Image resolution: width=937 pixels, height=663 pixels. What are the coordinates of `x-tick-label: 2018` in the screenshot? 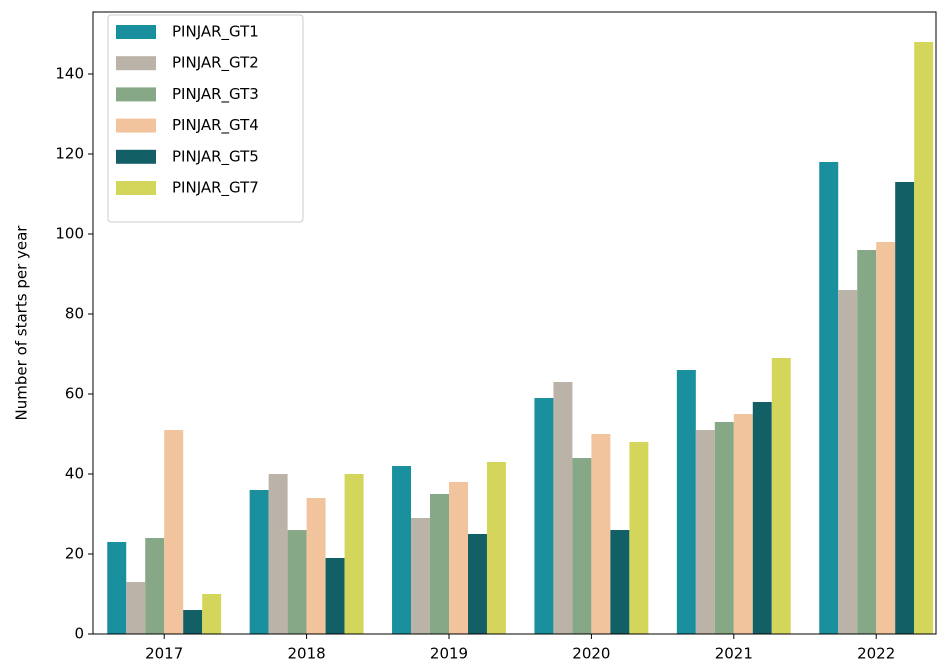 It's located at (307, 654).